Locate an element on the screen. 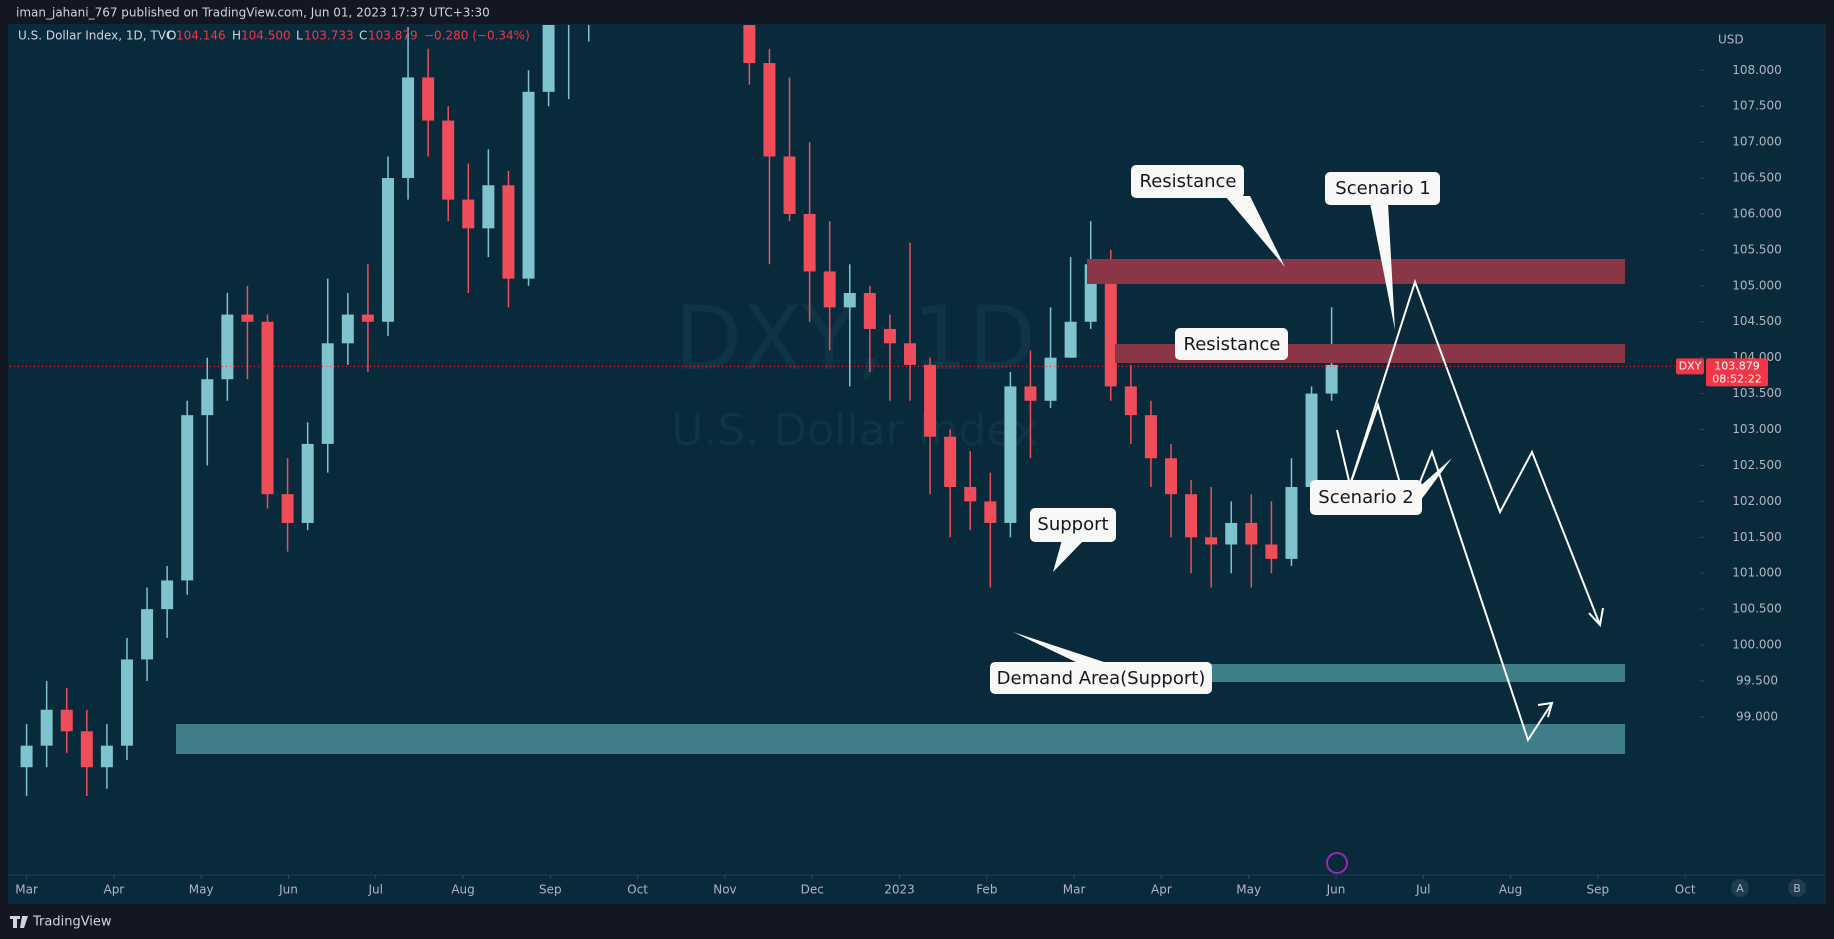  price-tag is located at coordinates (1737, 372).